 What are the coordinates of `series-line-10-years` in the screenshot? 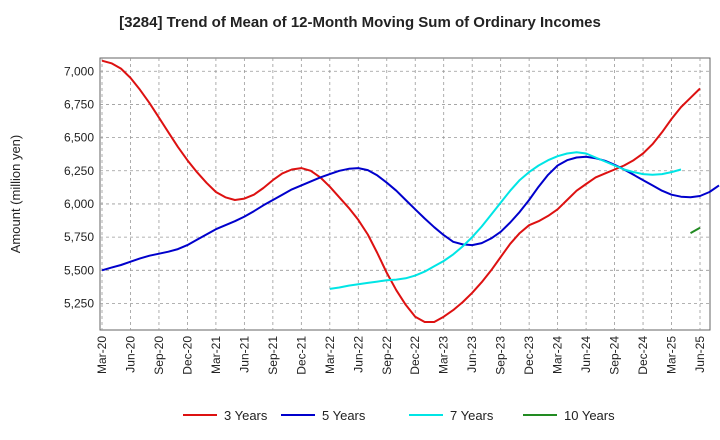 It's located at (695, 230).